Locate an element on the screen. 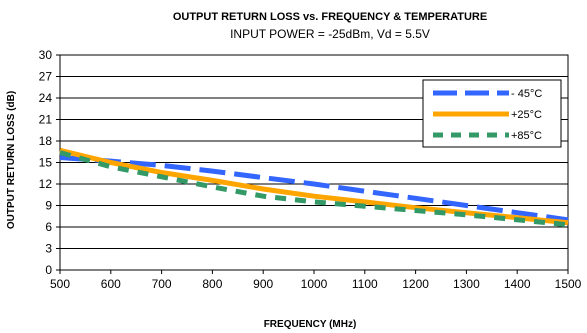 This screenshot has height=333, width=587. y-tick-label-30: 30 is located at coordinates (46, 55).